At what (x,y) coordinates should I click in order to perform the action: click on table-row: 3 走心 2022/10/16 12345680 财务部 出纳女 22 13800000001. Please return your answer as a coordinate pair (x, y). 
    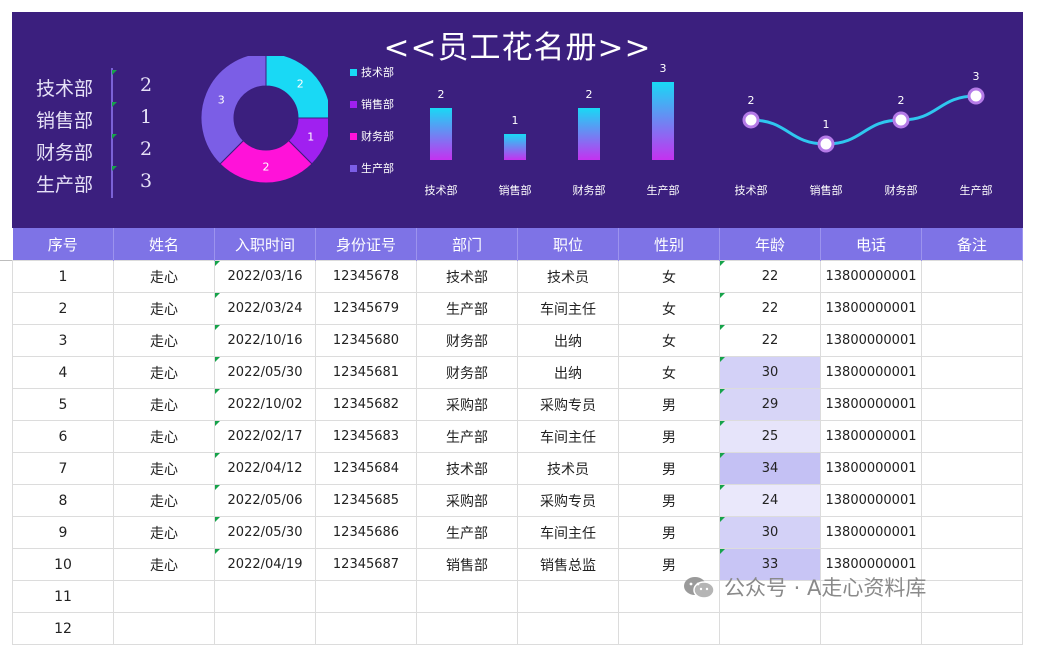
    Looking at the image, I should click on (517, 340).